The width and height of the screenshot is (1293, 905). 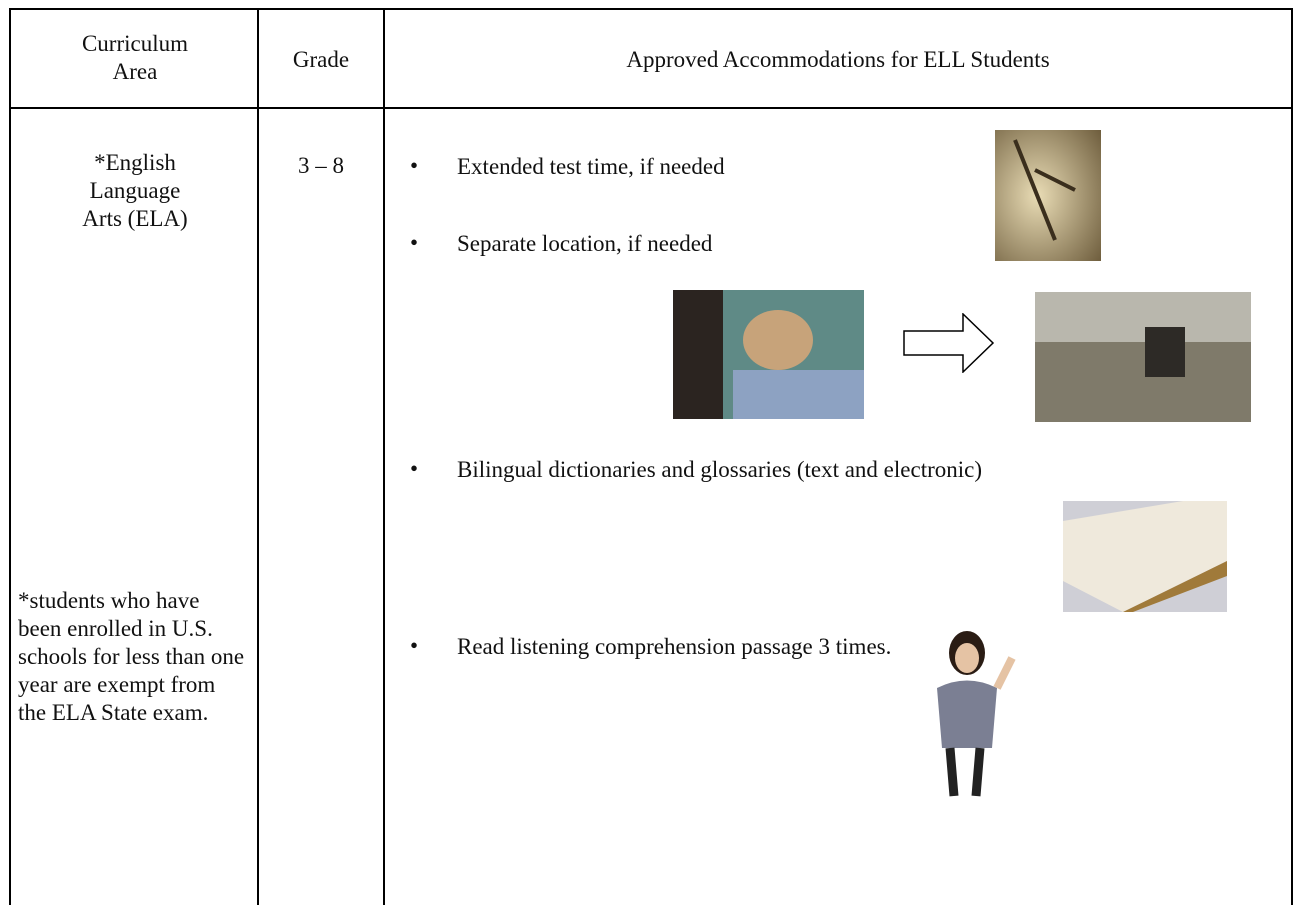 I want to click on listening-woman-image, so click(x=976, y=714).